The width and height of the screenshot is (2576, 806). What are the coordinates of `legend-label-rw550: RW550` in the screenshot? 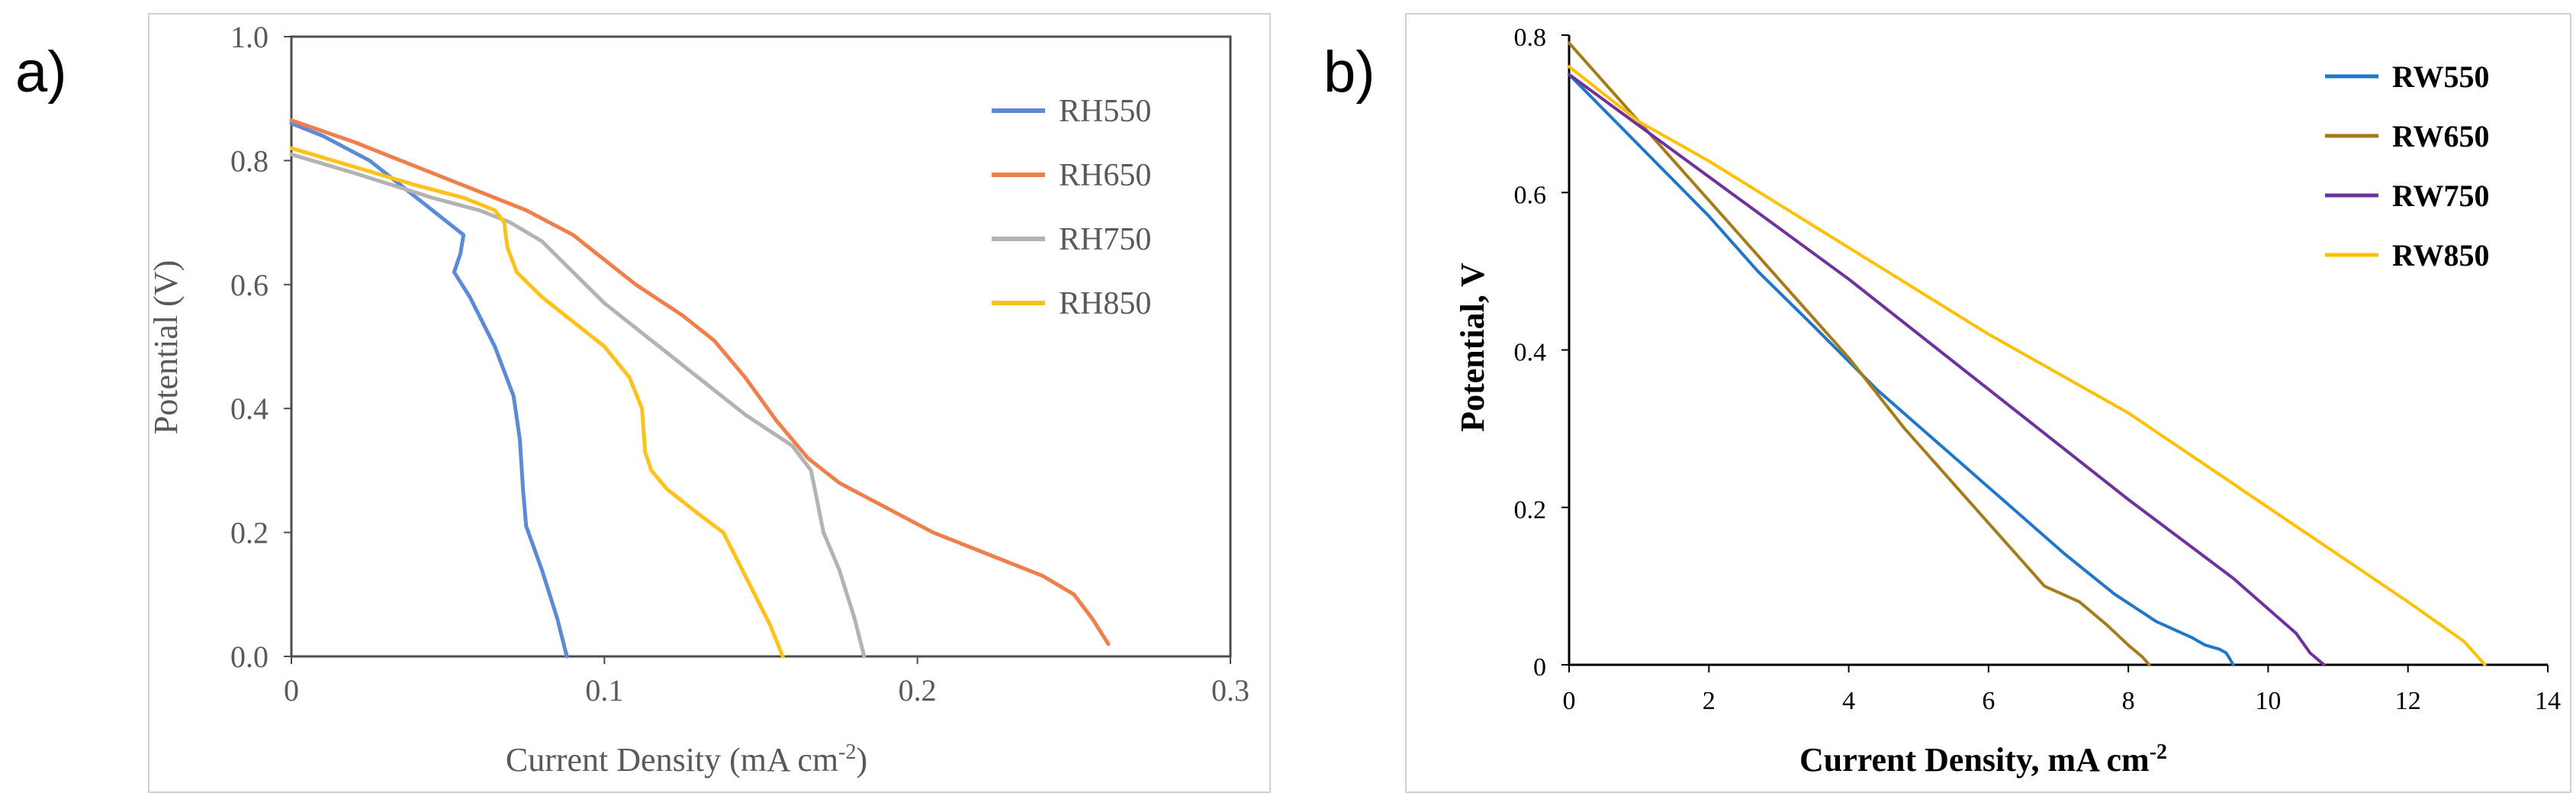 It's located at (2440, 77).